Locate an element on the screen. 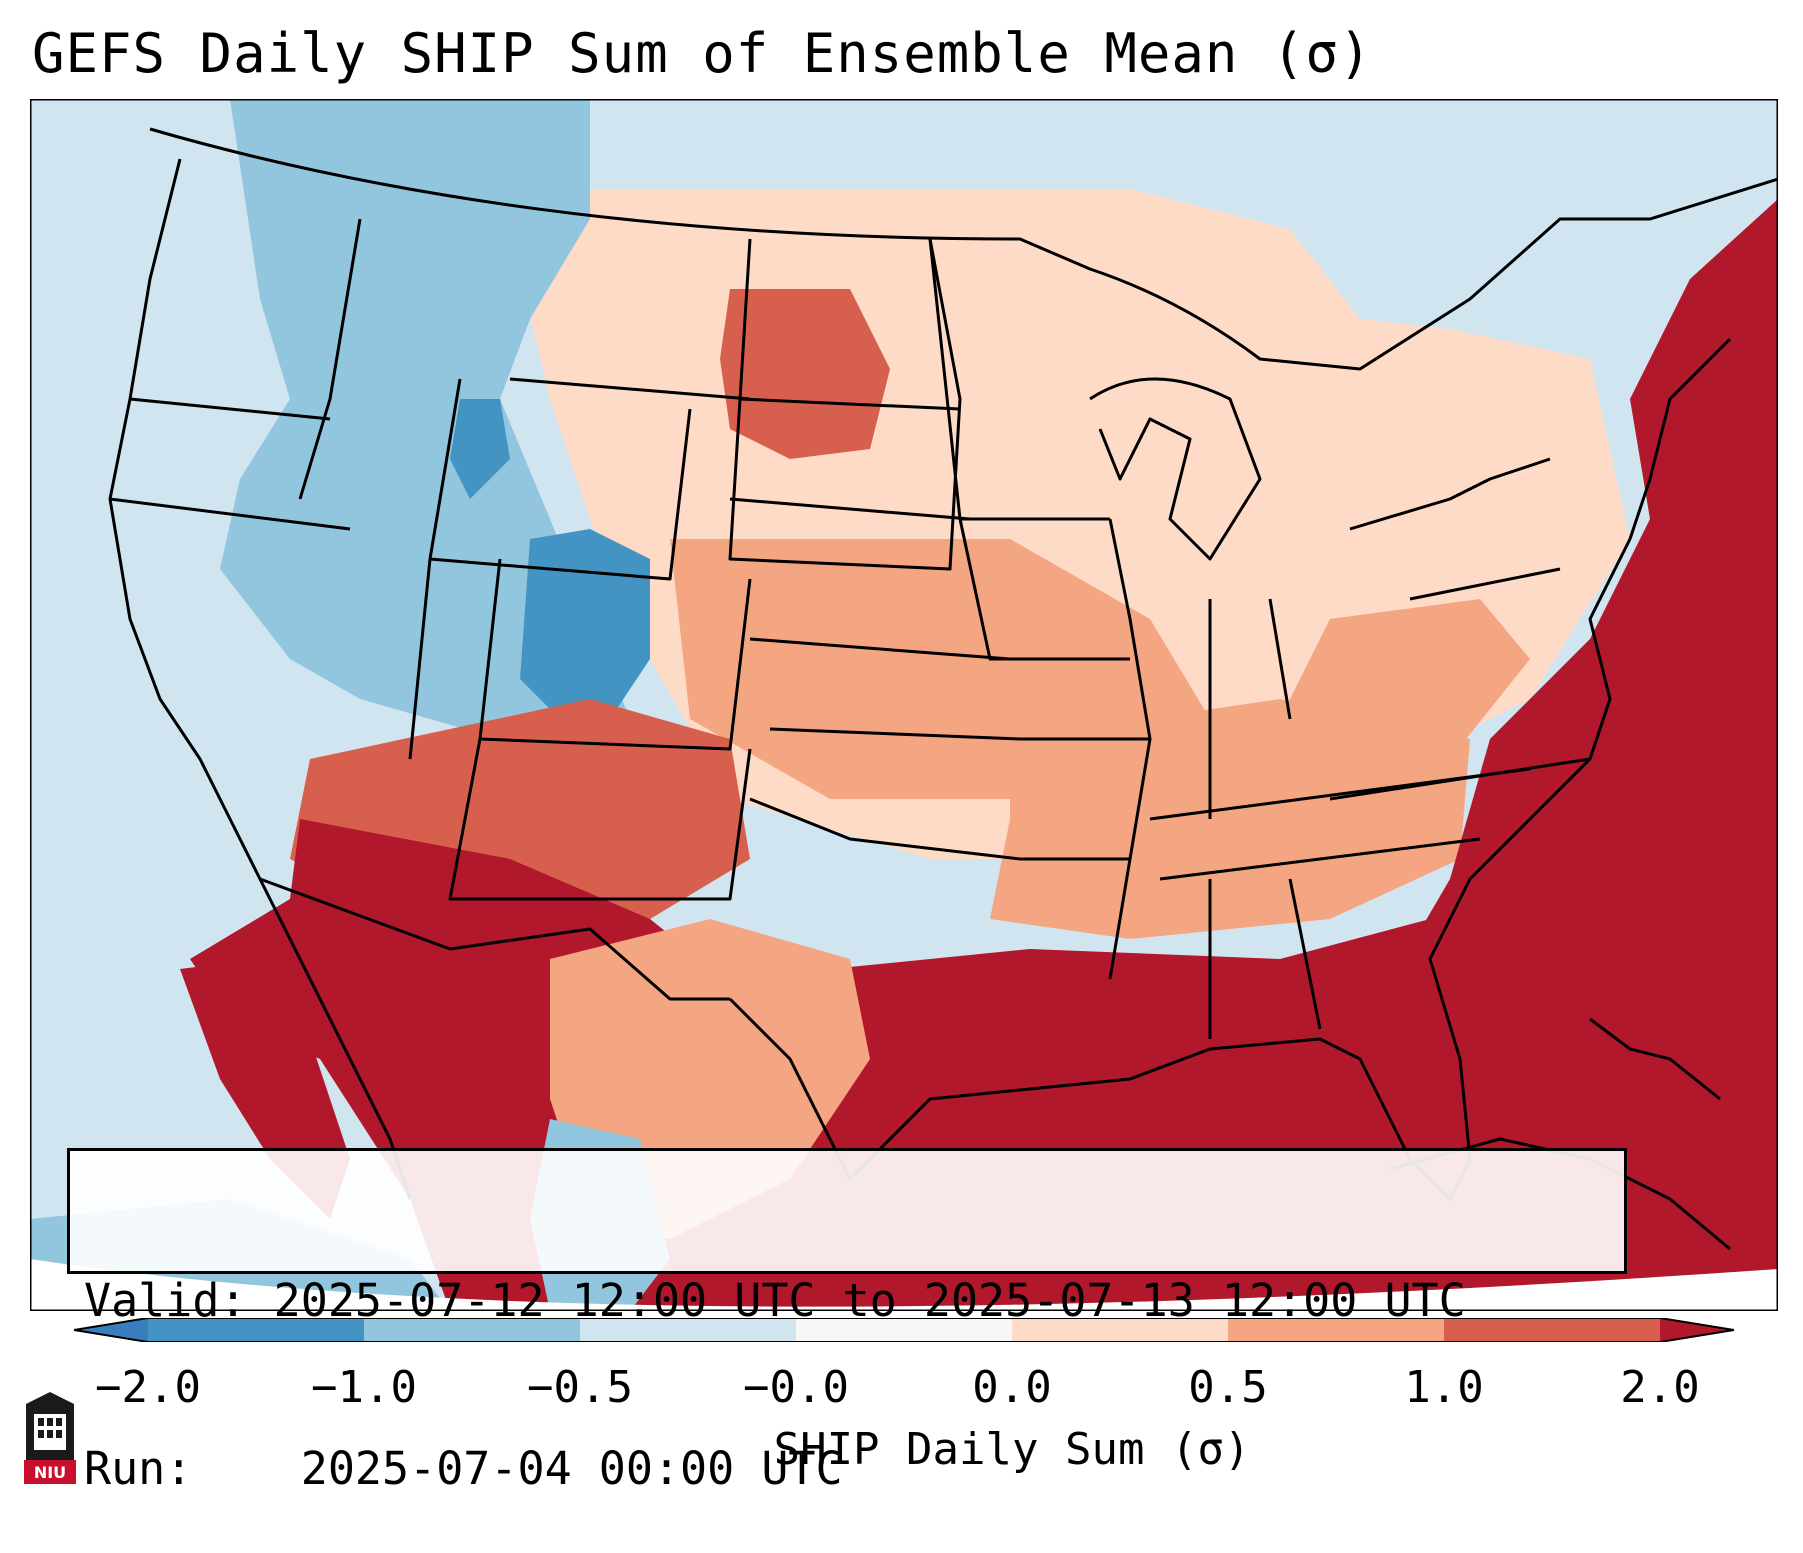  run-label: Run: is located at coordinates (138, 1468).